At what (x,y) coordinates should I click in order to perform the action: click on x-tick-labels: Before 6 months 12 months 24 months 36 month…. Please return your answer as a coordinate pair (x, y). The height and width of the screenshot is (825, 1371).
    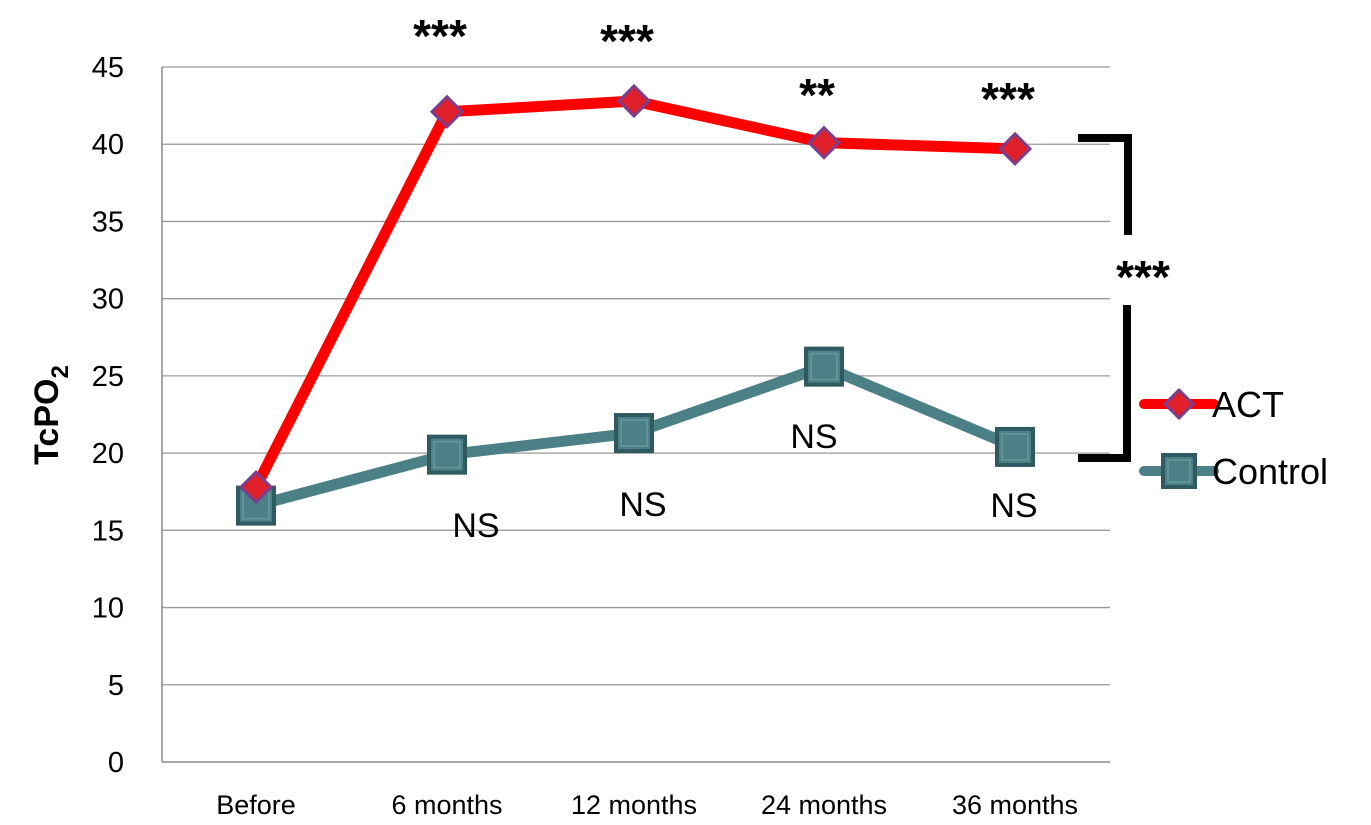
    Looking at the image, I should click on (647, 805).